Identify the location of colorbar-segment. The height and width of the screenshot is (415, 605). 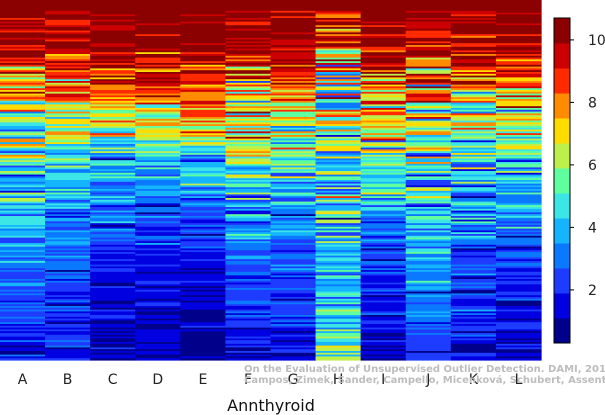
(562, 181).